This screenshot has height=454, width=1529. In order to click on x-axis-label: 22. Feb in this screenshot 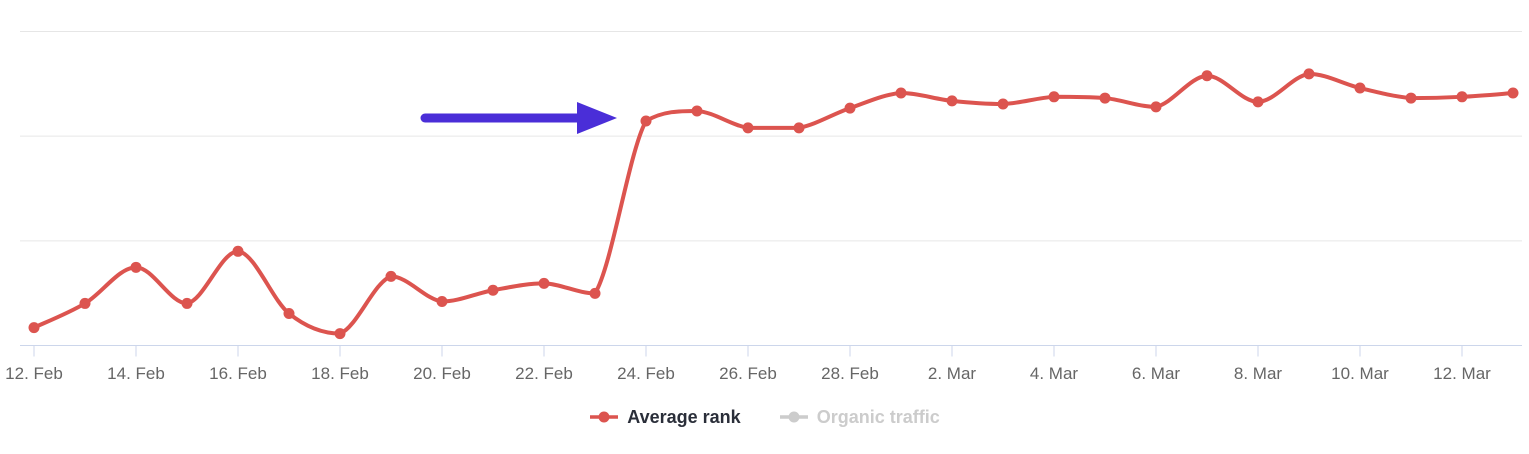, I will do `click(544, 373)`.